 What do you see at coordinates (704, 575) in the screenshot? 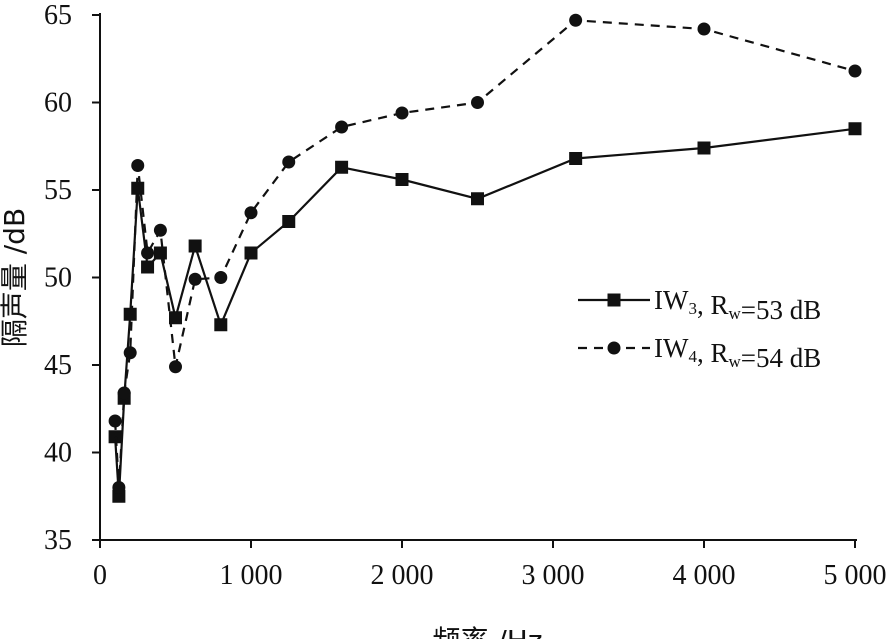
I see `x-tick-label: 4 000` at bounding box center [704, 575].